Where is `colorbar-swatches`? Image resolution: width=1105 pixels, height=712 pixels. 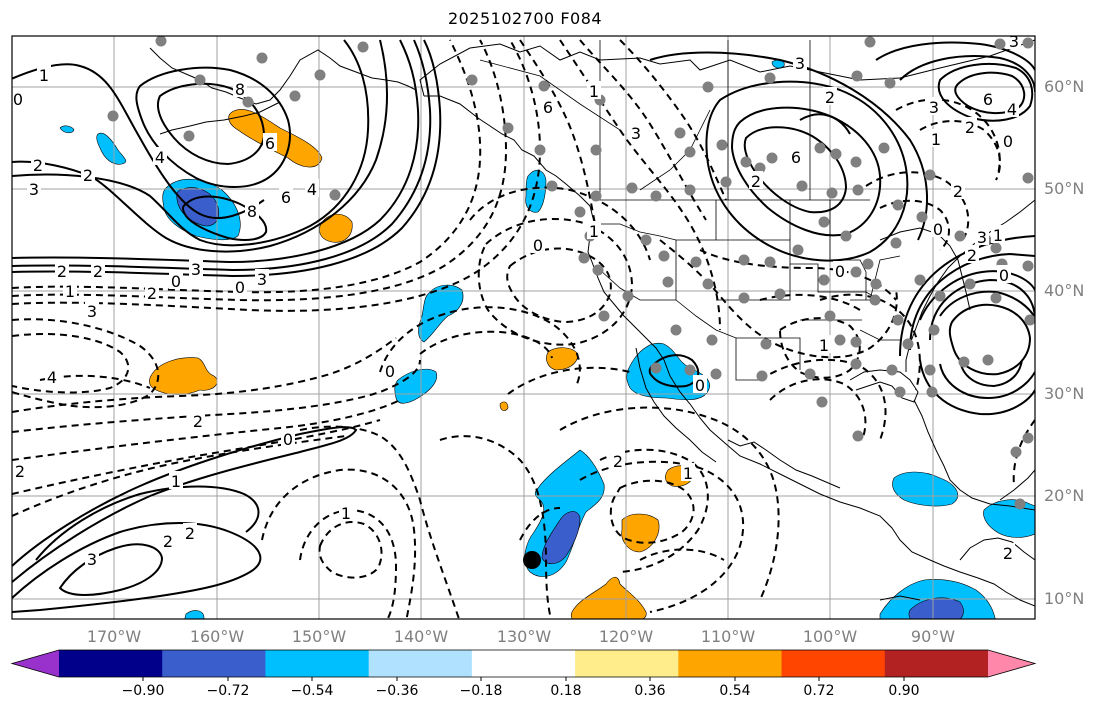
colorbar-swatches is located at coordinates (523, 663).